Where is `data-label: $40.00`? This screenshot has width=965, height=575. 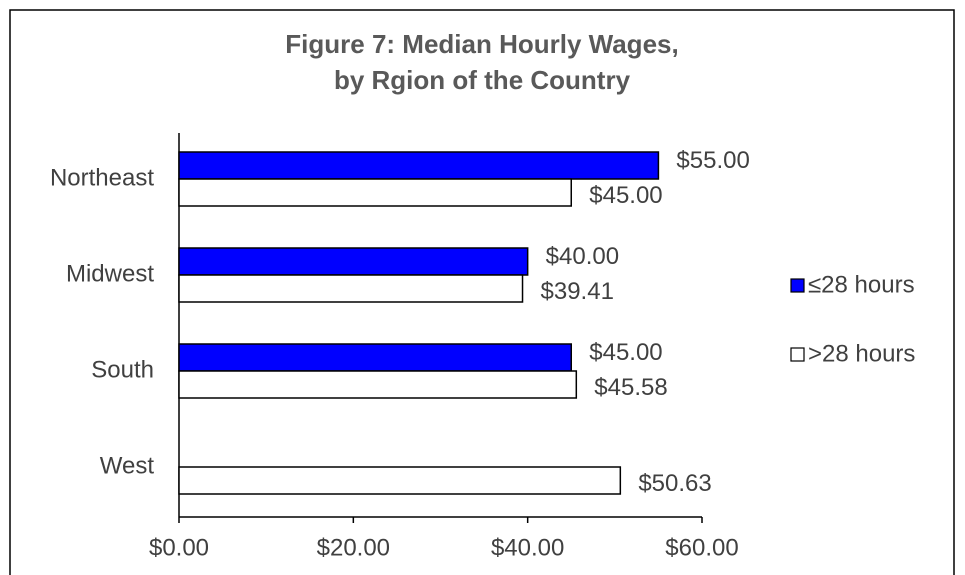 data-label: $40.00 is located at coordinates (582, 256).